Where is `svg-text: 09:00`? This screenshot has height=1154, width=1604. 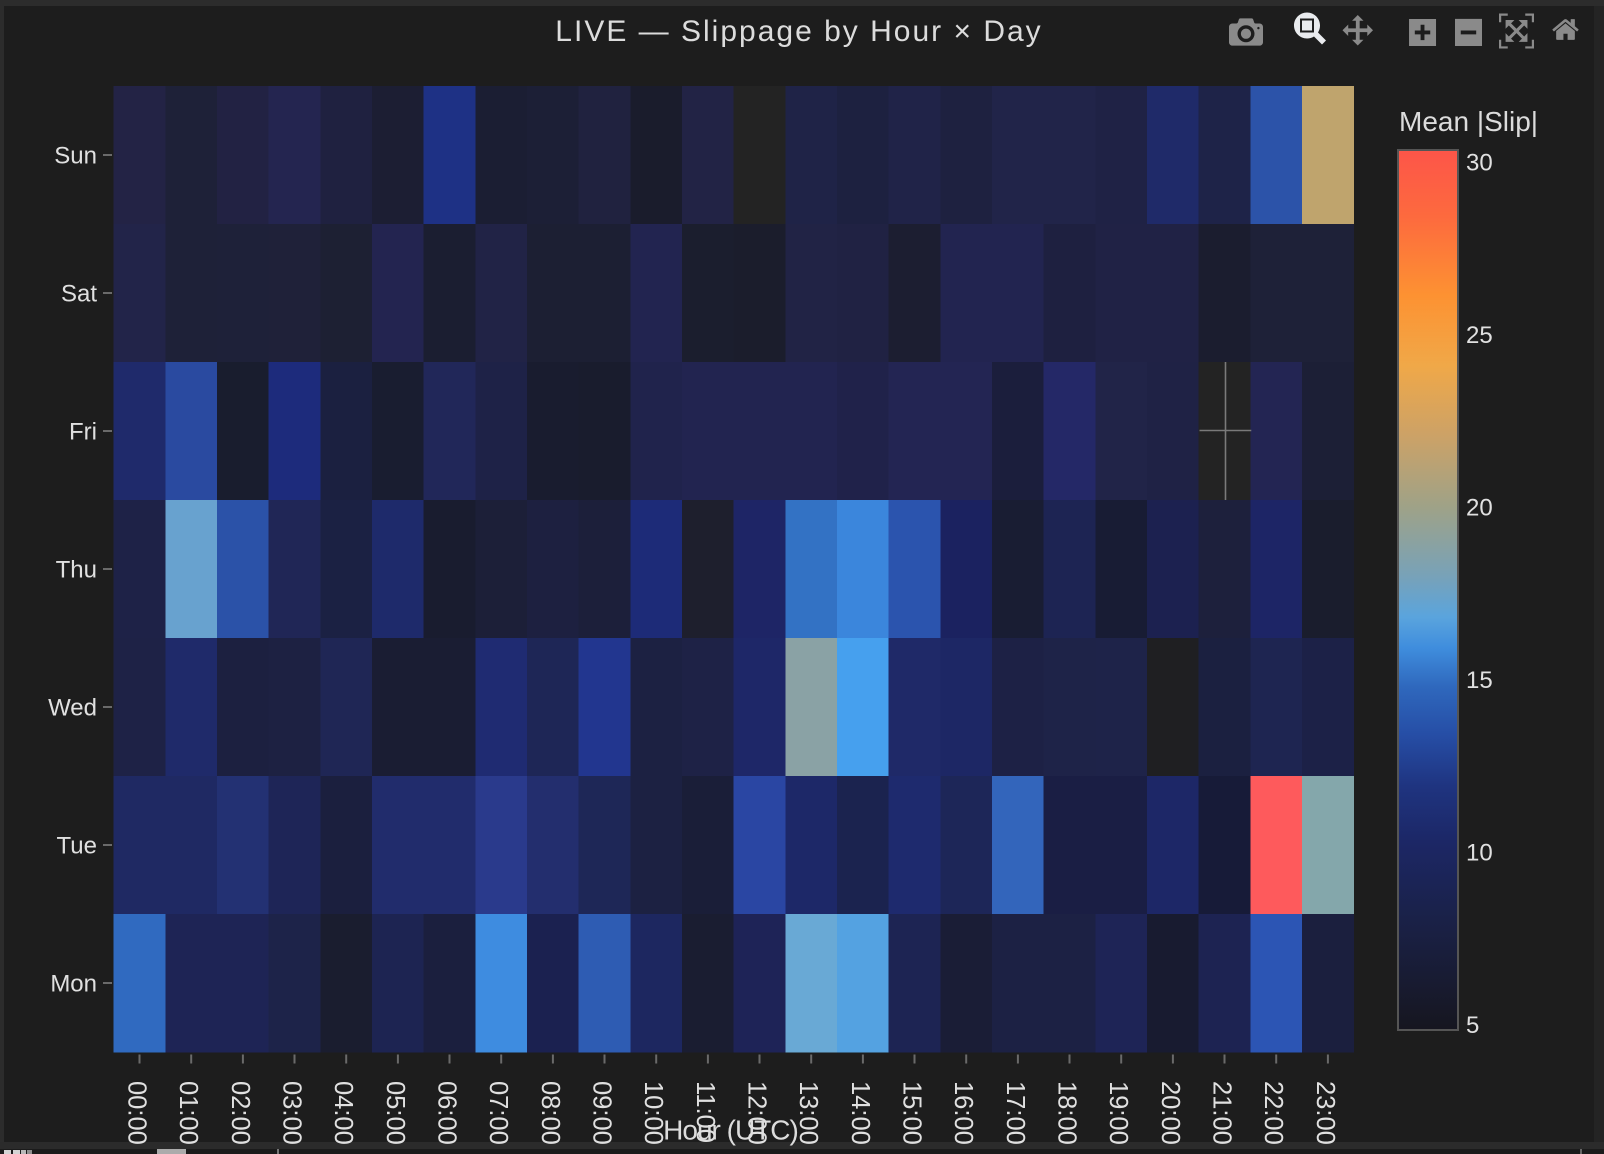 svg-text: 09:00 is located at coordinates (602, 1113).